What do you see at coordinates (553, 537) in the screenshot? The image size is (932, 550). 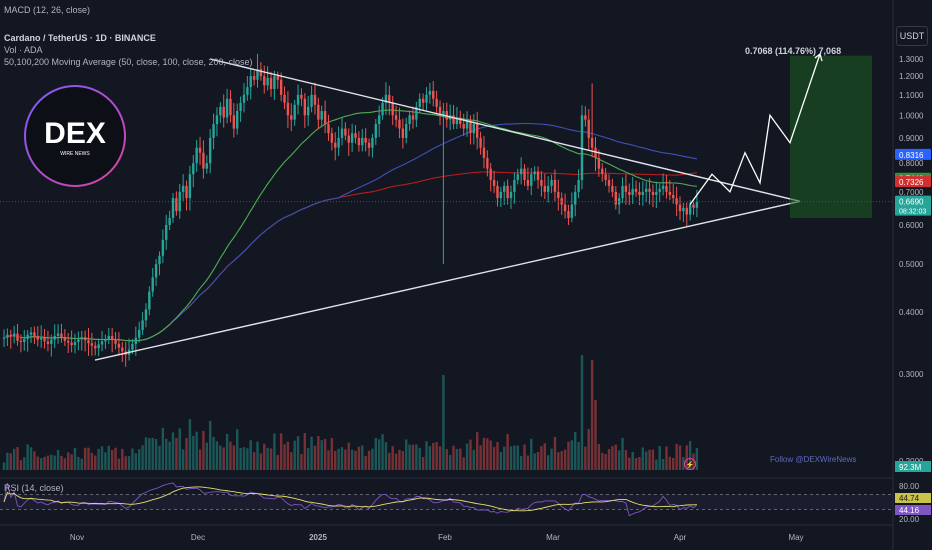 I see `time-tick-label: Mar` at bounding box center [553, 537].